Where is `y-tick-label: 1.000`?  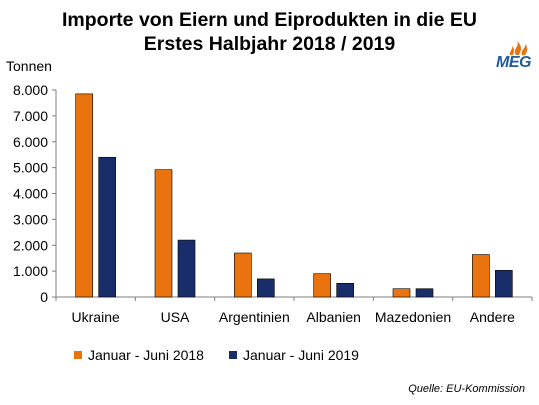 y-tick-label: 1.000 is located at coordinates (30, 271).